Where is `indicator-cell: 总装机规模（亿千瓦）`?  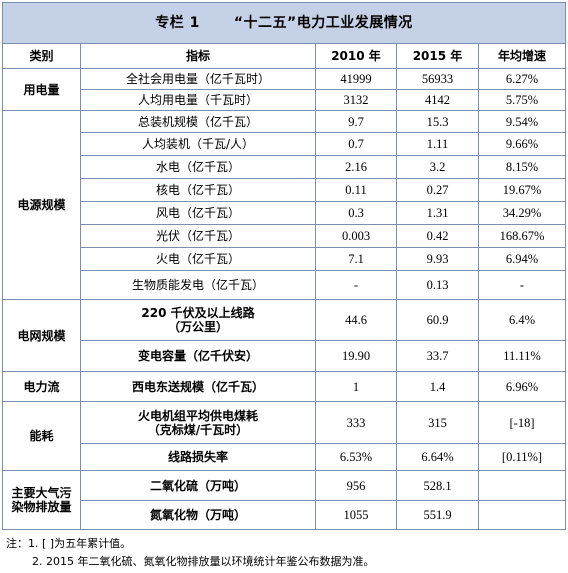 indicator-cell: 总装机规模（亿千瓦） is located at coordinates (198, 121).